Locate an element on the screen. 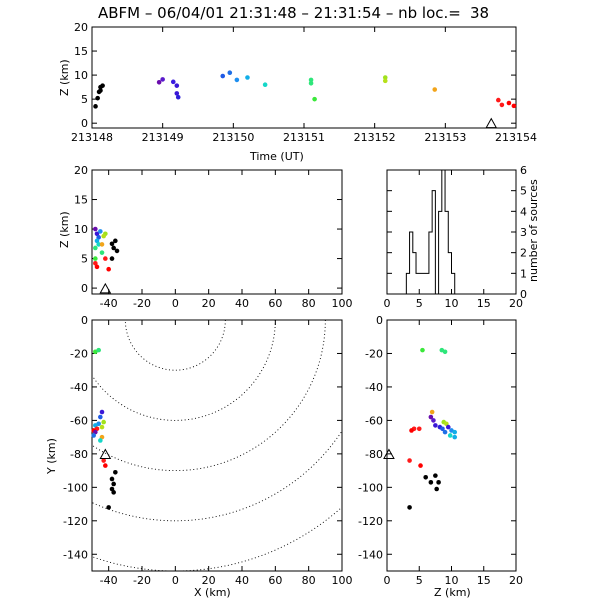 The width and height of the screenshot is (600, 600). x-tick-label: 10 is located at coordinates (452, 303).